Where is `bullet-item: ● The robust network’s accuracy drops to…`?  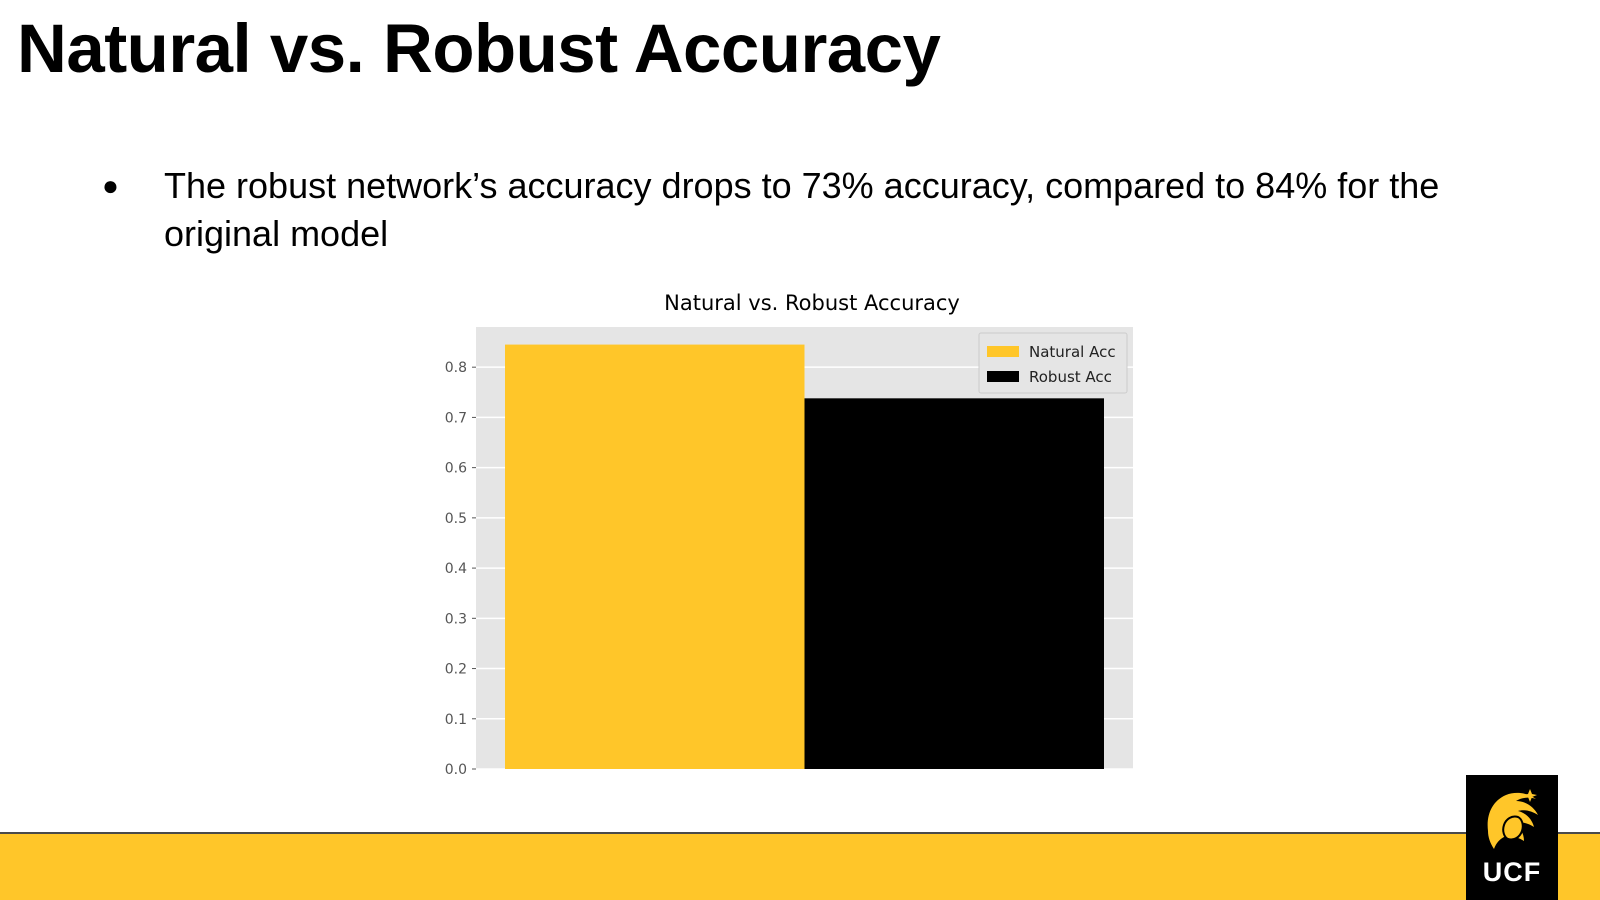
bullet-item: ● The robust network’s accuracy drops to… is located at coordinates (816, 210).